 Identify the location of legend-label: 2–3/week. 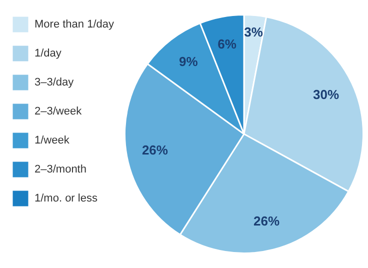
(58, 112).